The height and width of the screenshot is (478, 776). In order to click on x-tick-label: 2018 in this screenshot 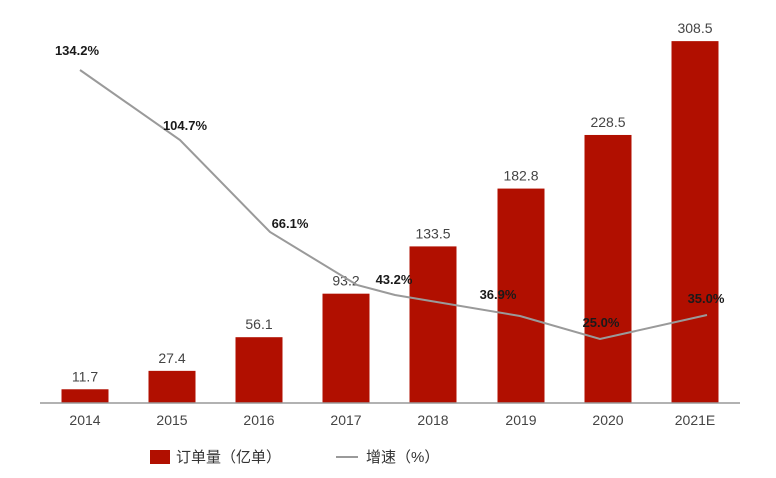, I will do `click(432, 420)`.